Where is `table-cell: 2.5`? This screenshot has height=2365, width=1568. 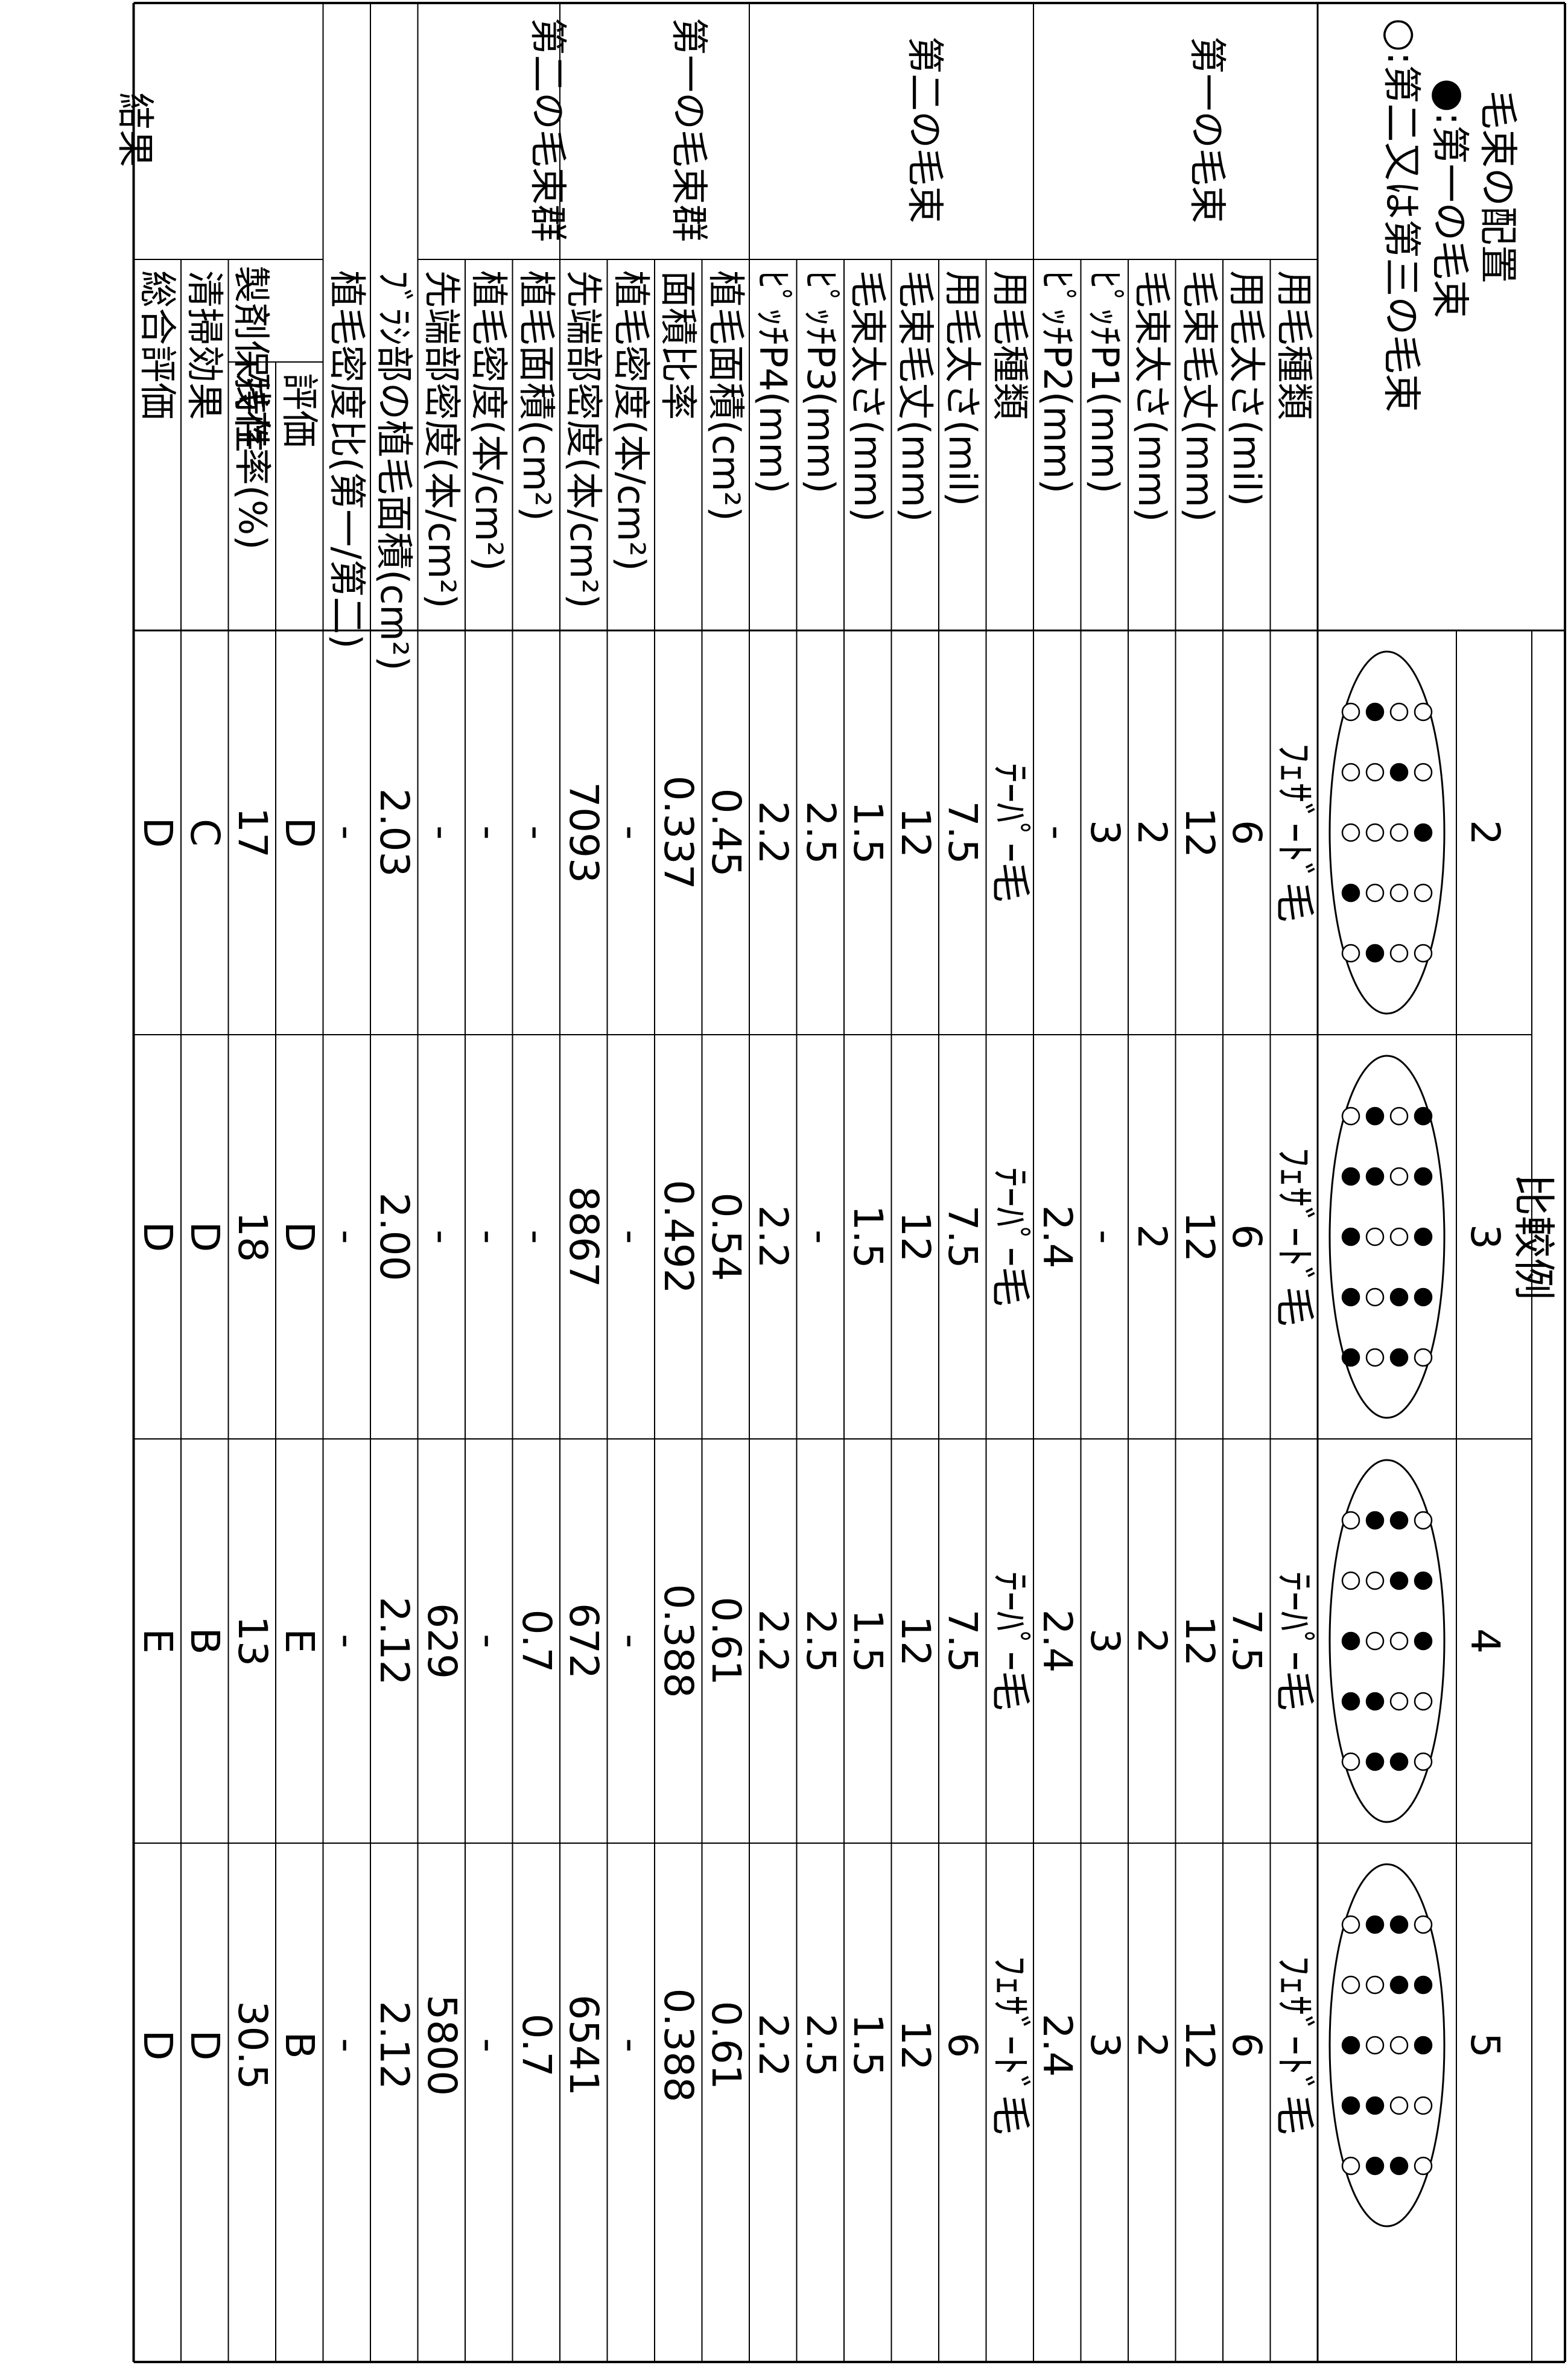 table-cell: 2.5 is located at coordinates (820, 832).